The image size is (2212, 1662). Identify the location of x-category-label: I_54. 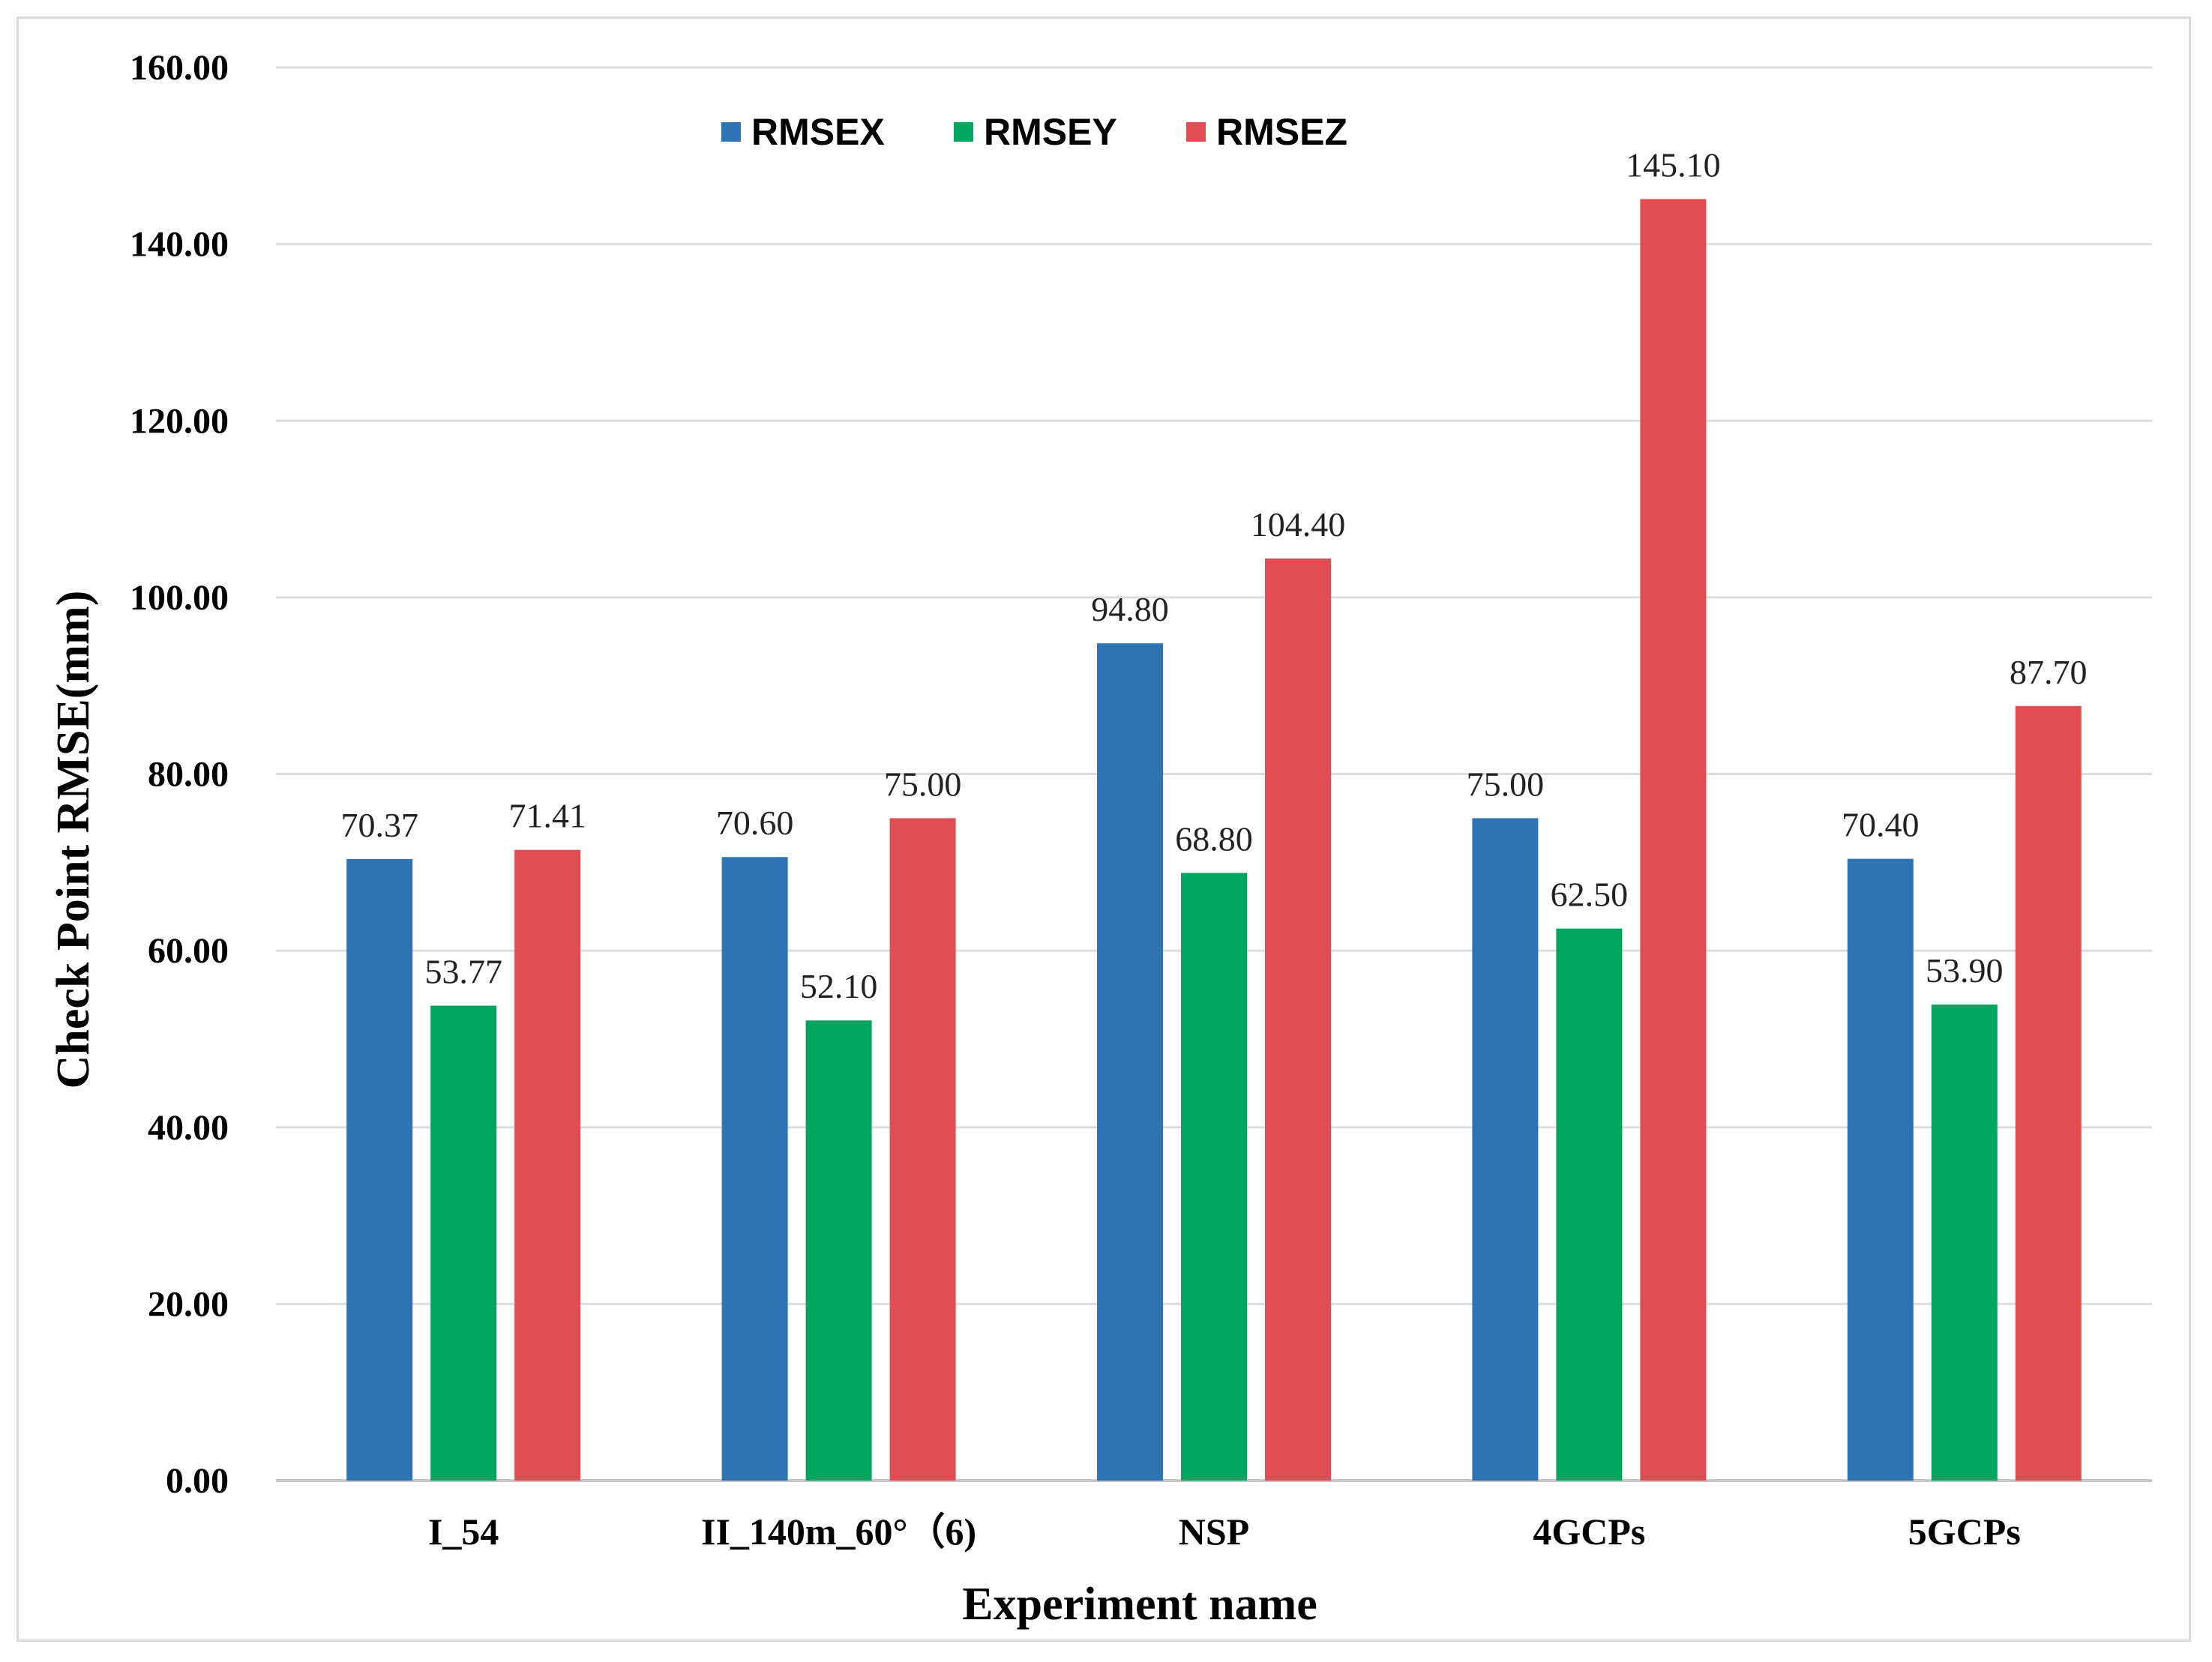
(463, 1532).